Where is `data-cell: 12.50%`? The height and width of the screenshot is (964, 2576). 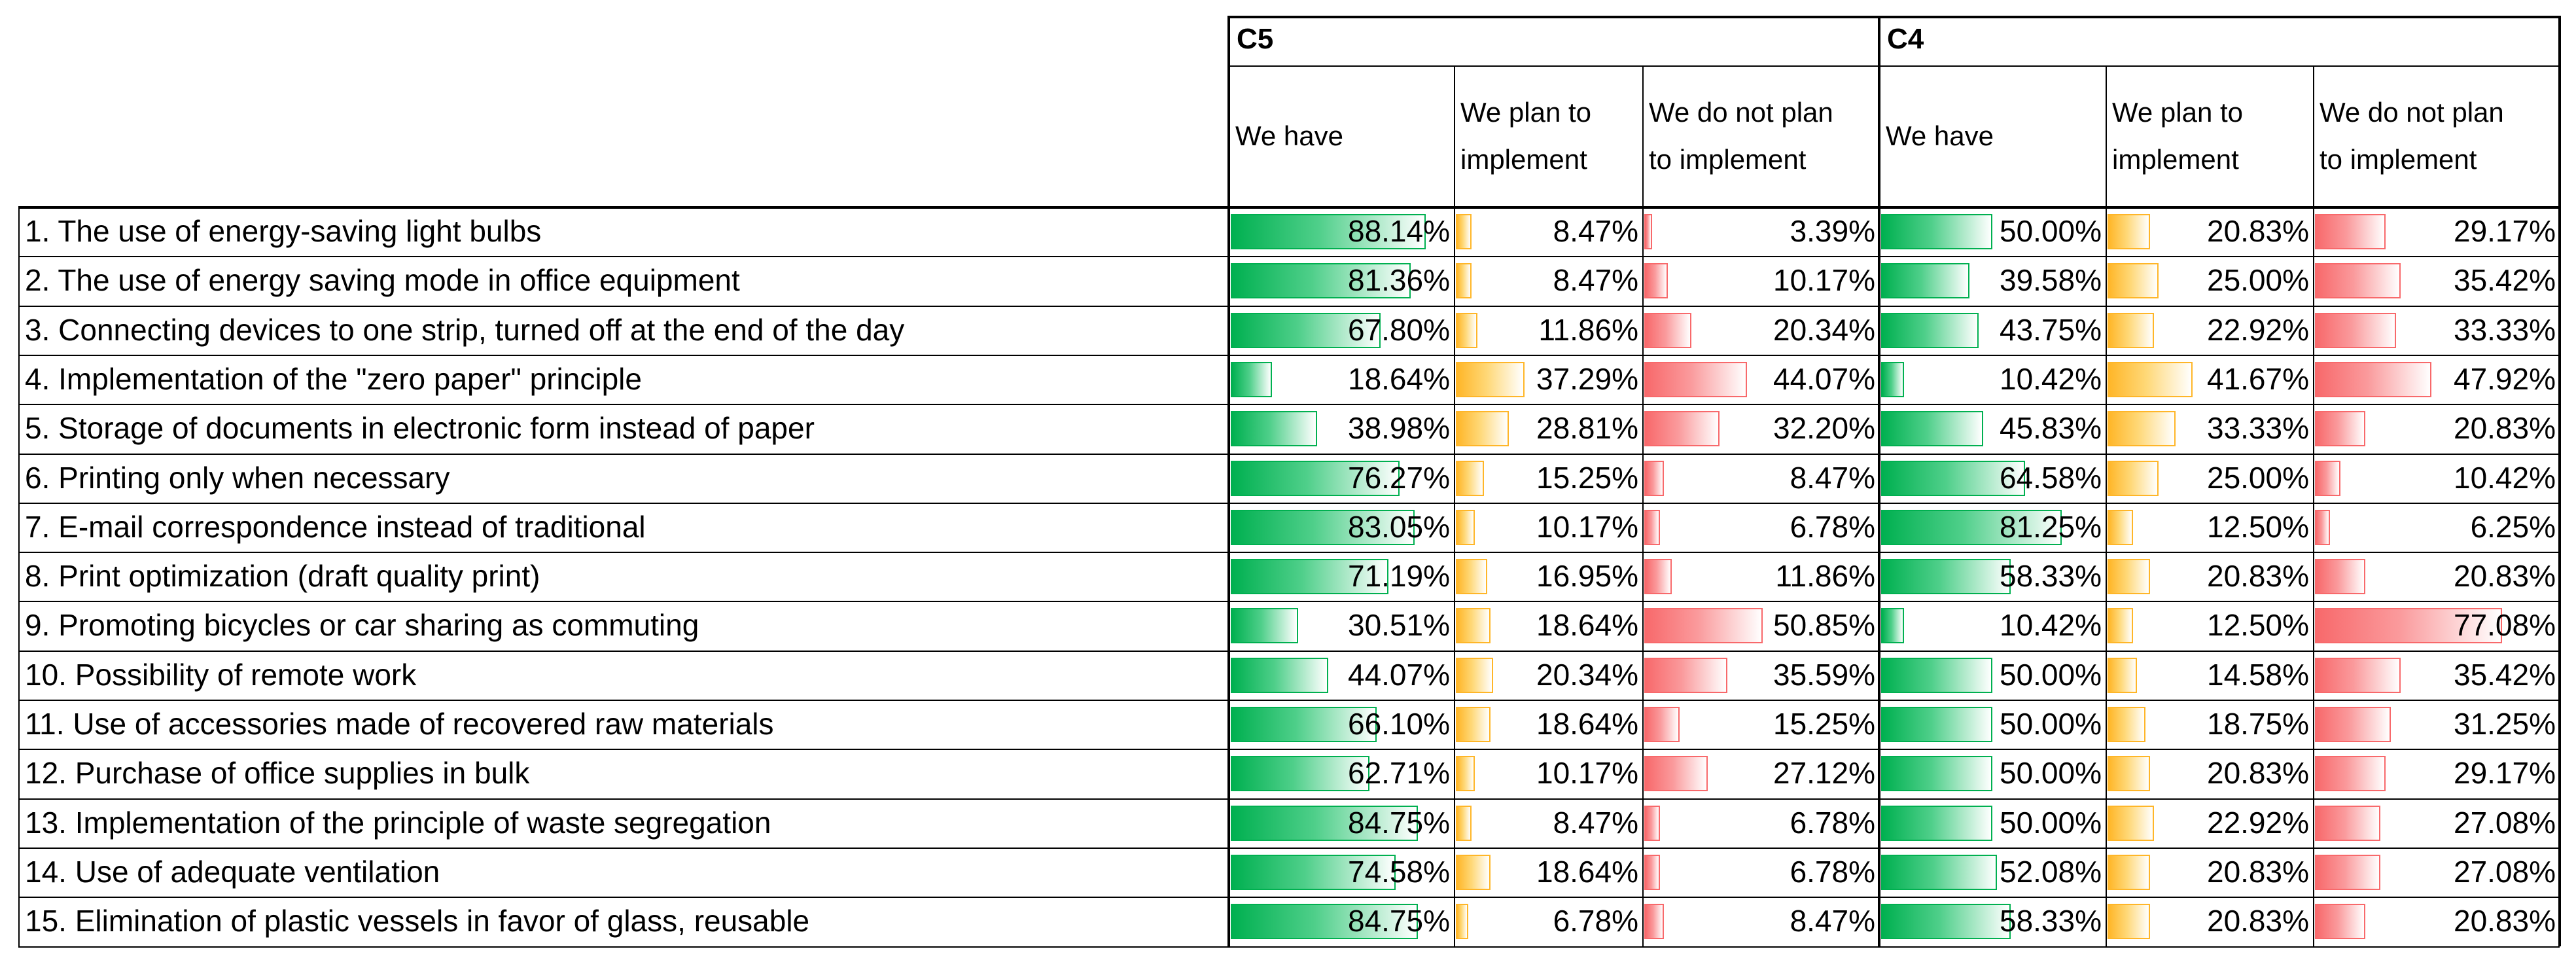 data-cell: 12.50% is located at coordinates (2209, 527).